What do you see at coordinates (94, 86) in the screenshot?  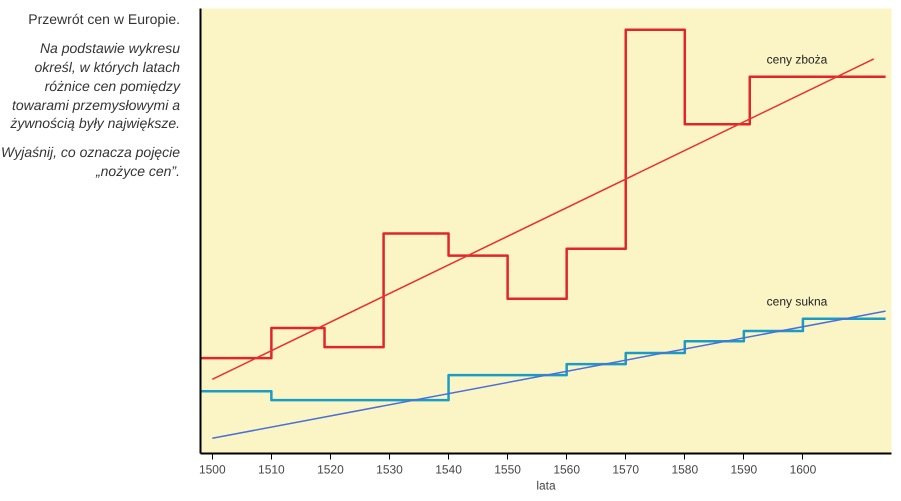 I see `text: Na podstawie wykresu określ, w których latach różnice cen pomiędzy towarami przemysłowymi a żywnością były największe.` at bounding box center [94, 86].